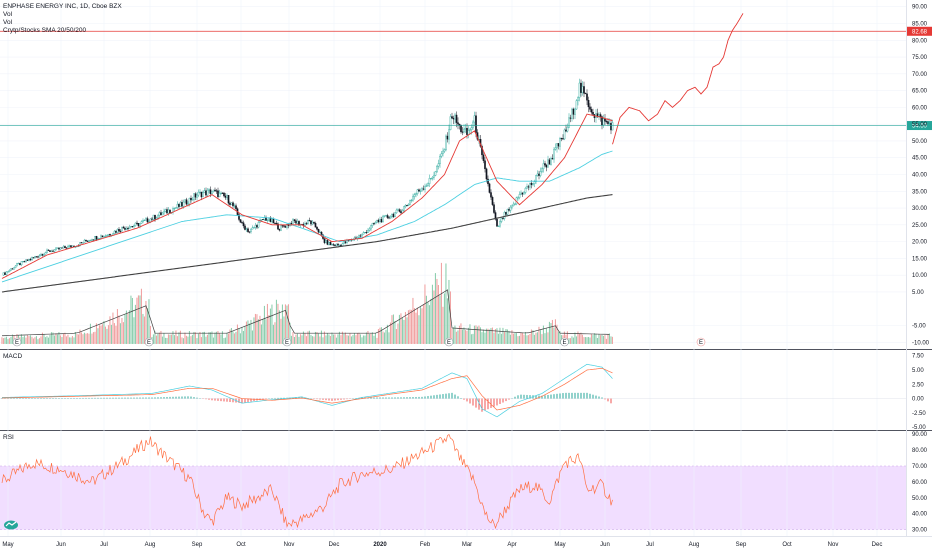 The image size is (932, 550). I want to click on price-axis-tick: 85.00, so click(920, 24).